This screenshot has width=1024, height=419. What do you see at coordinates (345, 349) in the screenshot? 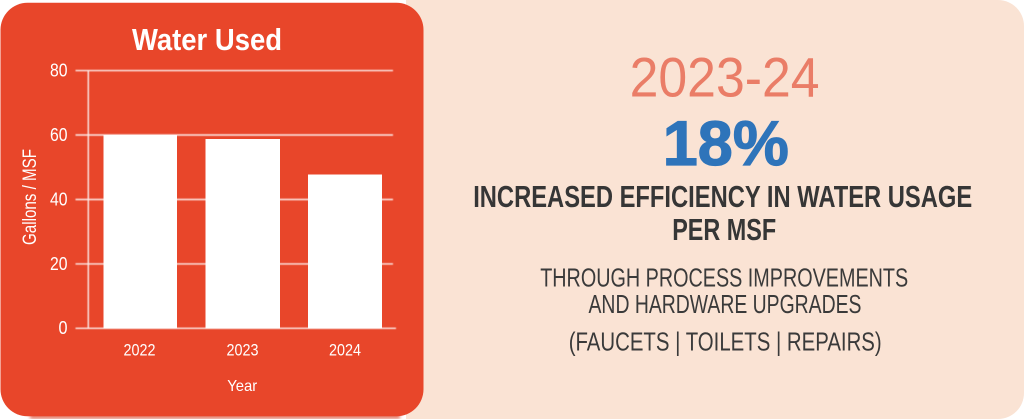
I see `svg-text: 2024` at bounding box center [345, 349].